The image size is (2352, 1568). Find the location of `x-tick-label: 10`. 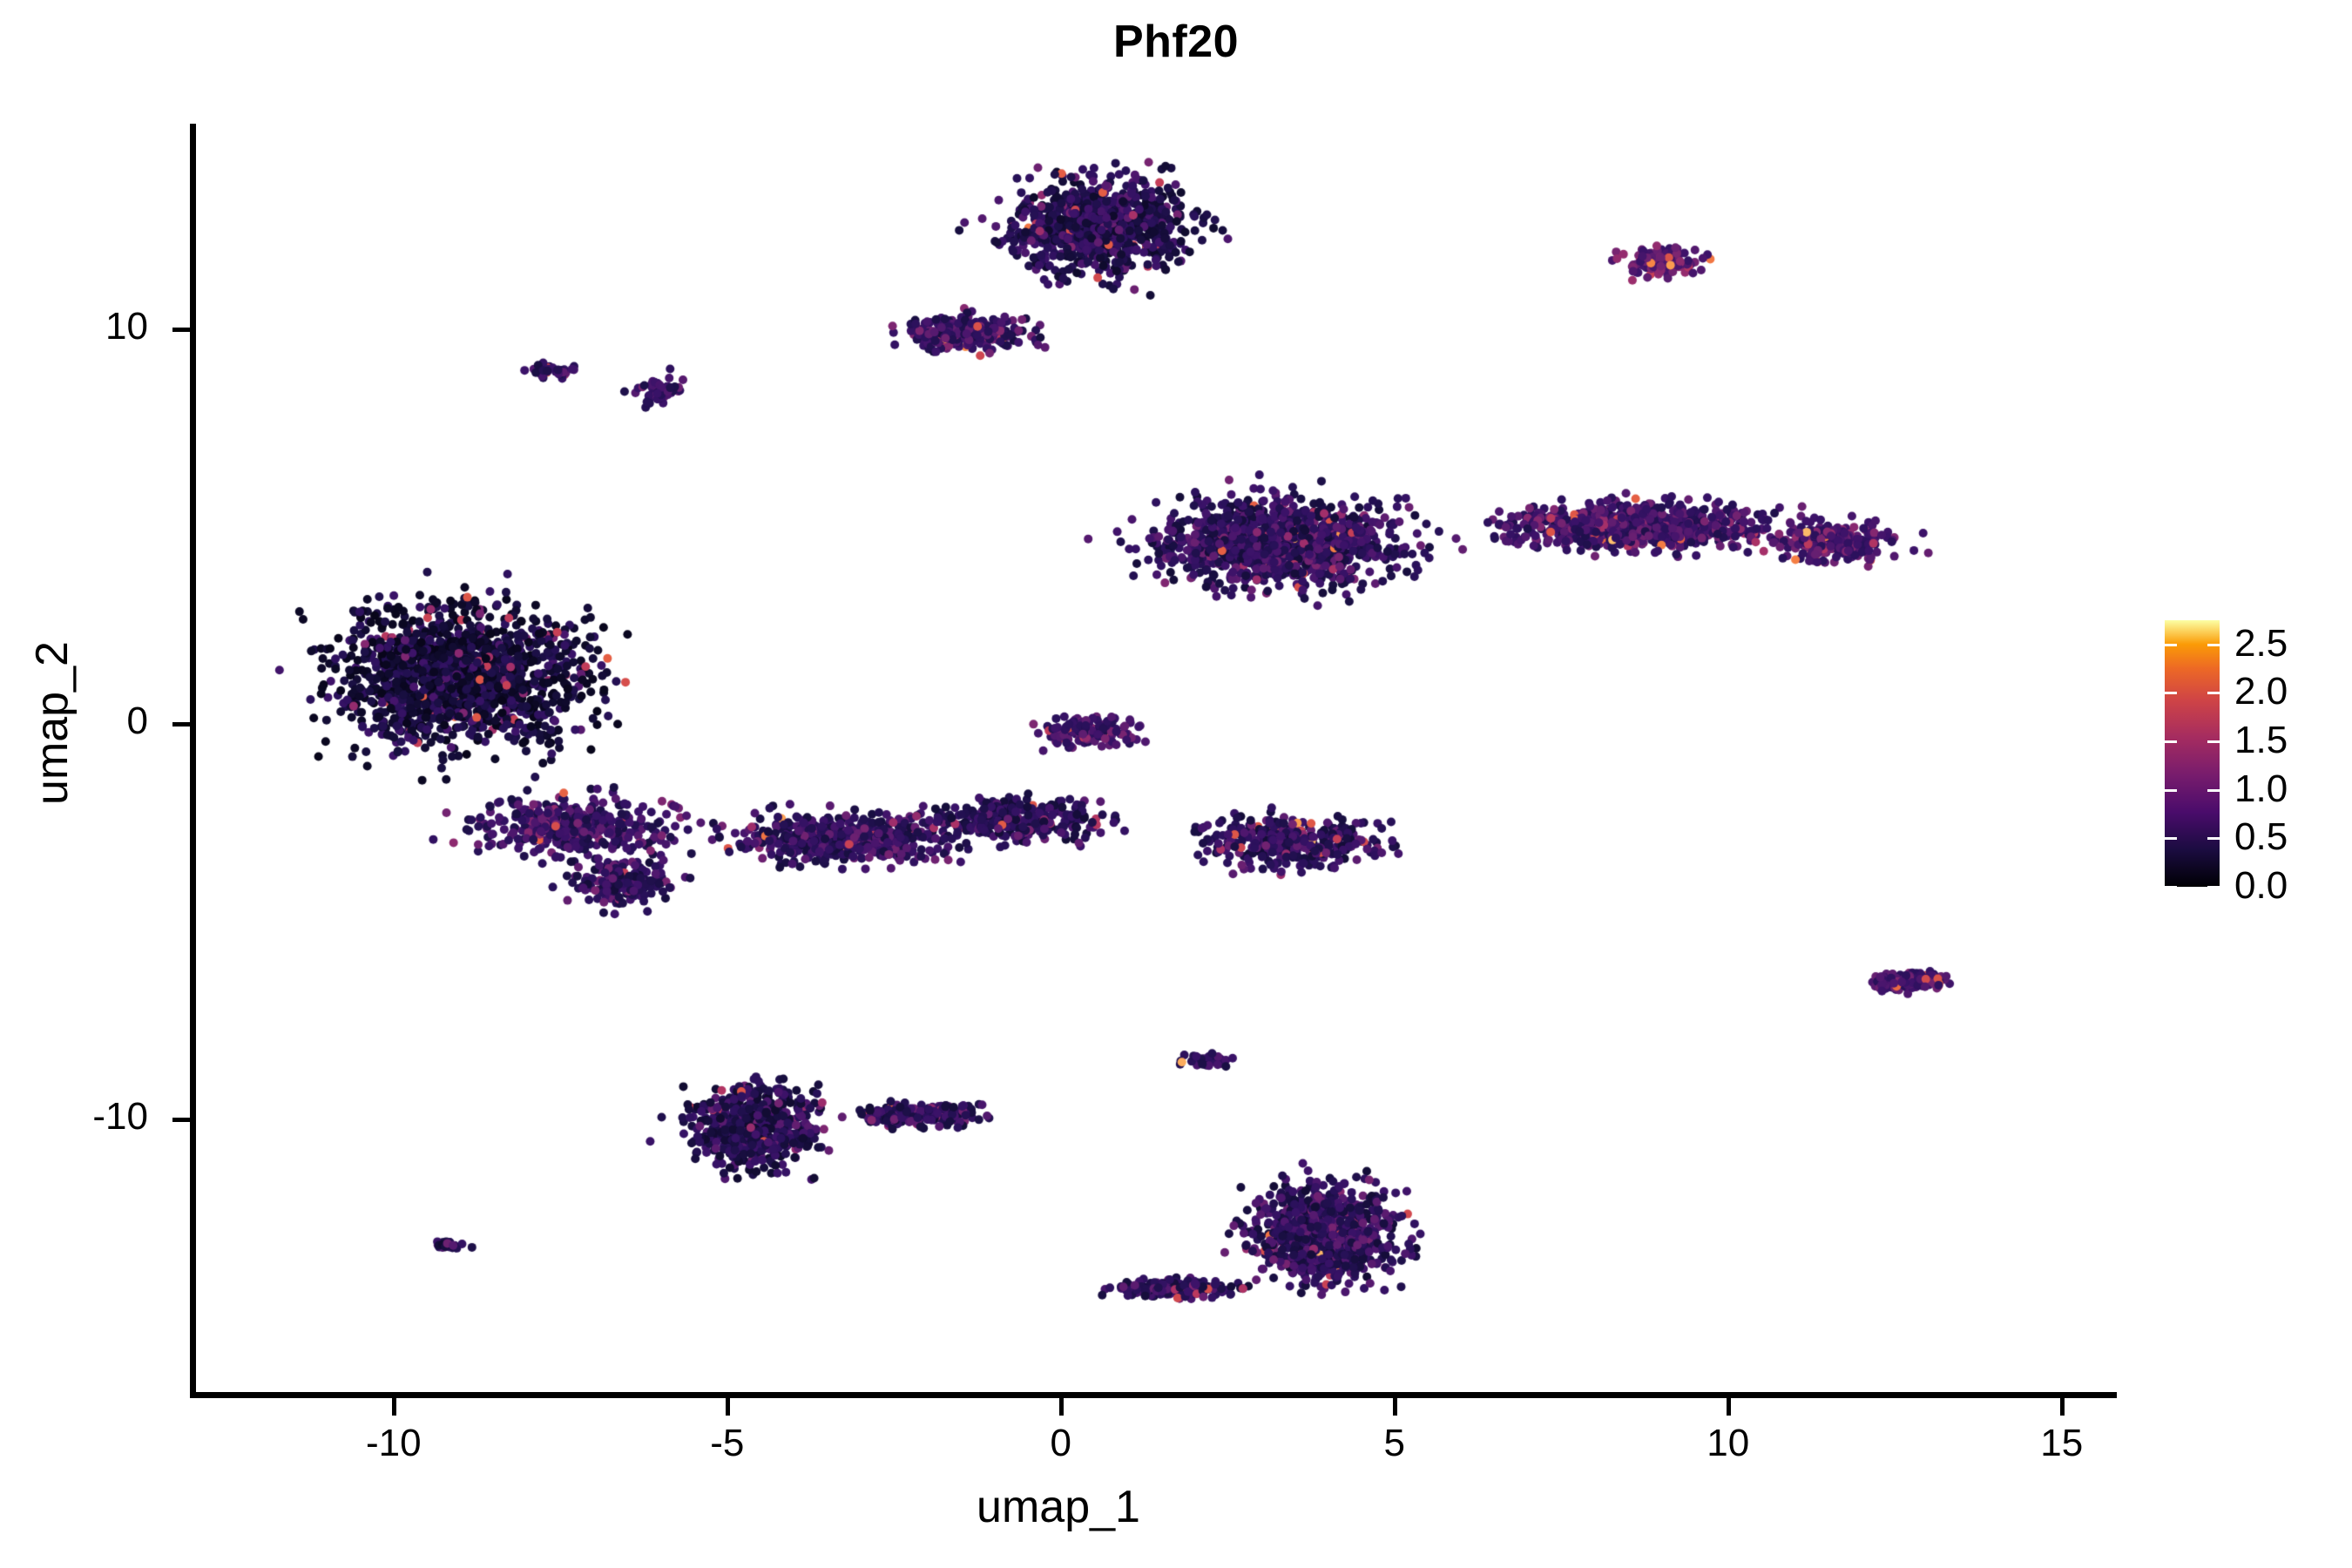

x-tick-label: 10 is located at coordinates (1728, 1443).